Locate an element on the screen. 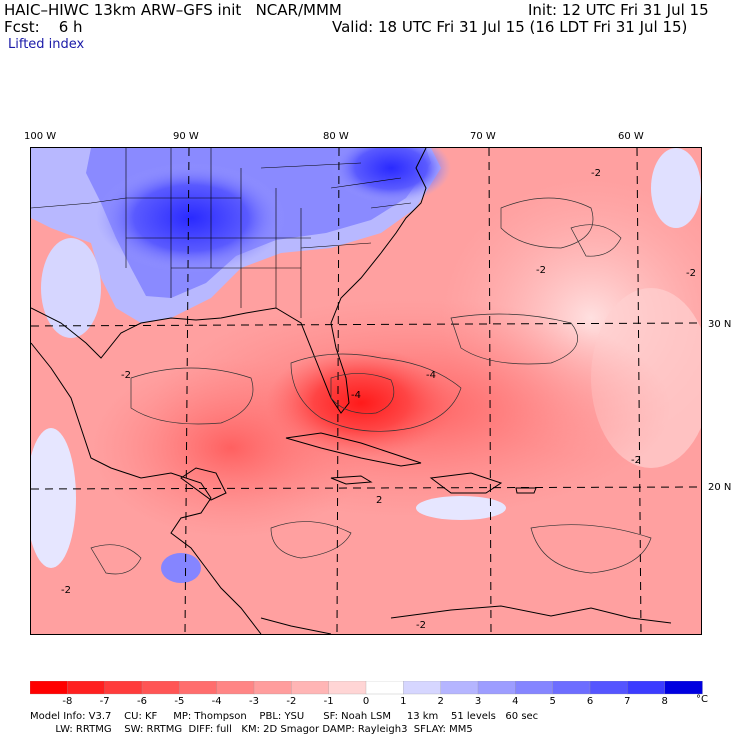 This screenshot has height=740, width=740. lat-label-20n: 20 N is located at coordinates (720, 487).